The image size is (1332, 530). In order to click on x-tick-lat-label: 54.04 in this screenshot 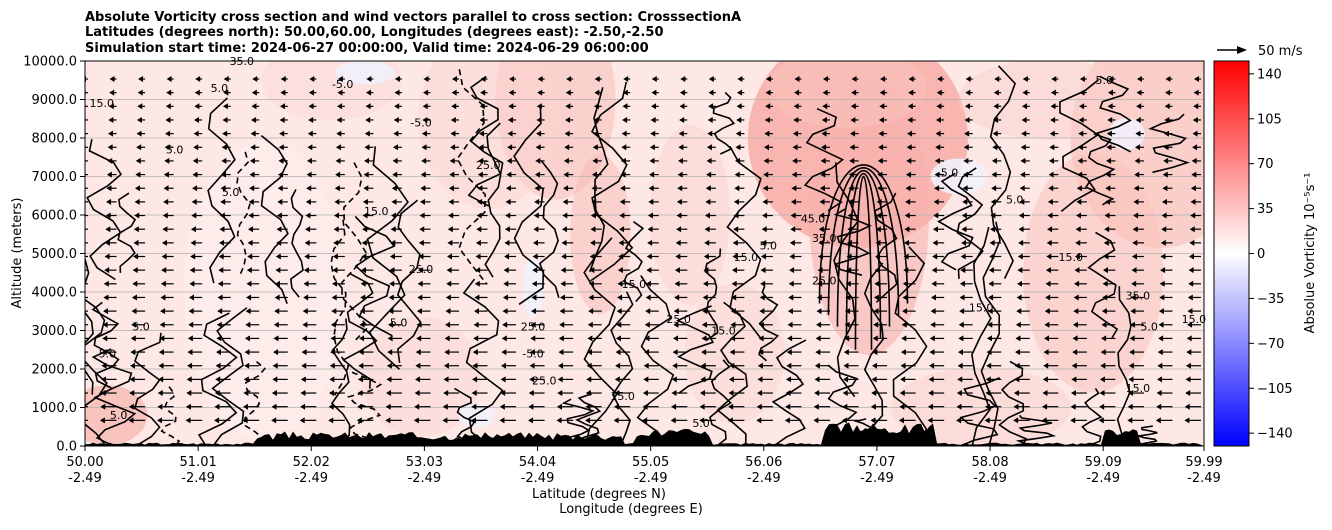, I will do `click(537, 462)`.